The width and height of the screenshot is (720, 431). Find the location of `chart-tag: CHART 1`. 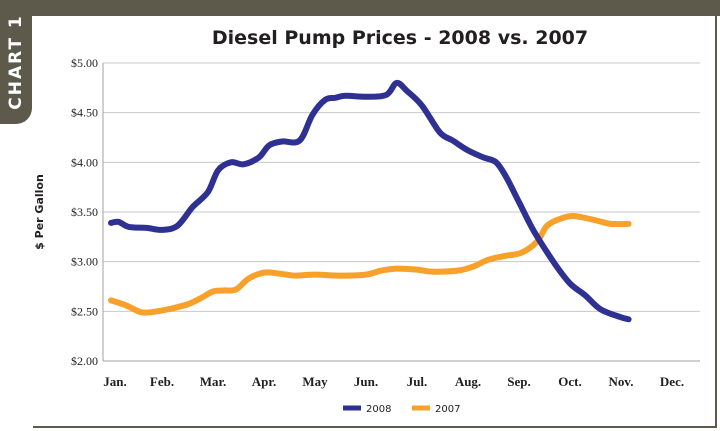

chart-tag: CHART 1 is located at coordinates (16, 62).